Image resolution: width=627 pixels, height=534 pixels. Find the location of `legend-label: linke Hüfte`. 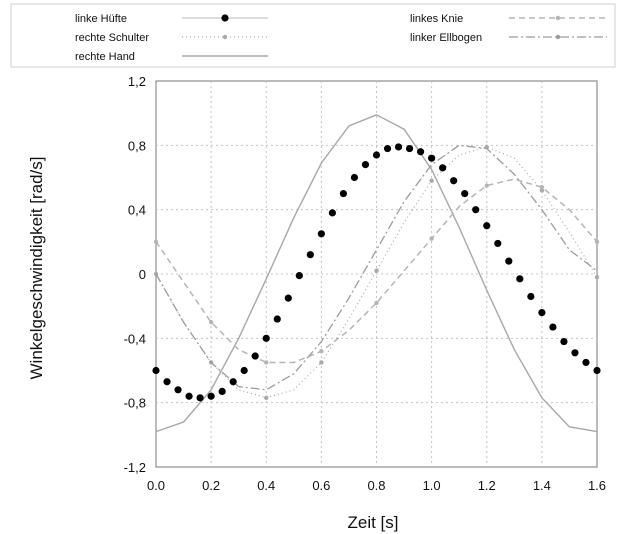

legend-label: linke Hüfte is located at coordinates (101, 19).